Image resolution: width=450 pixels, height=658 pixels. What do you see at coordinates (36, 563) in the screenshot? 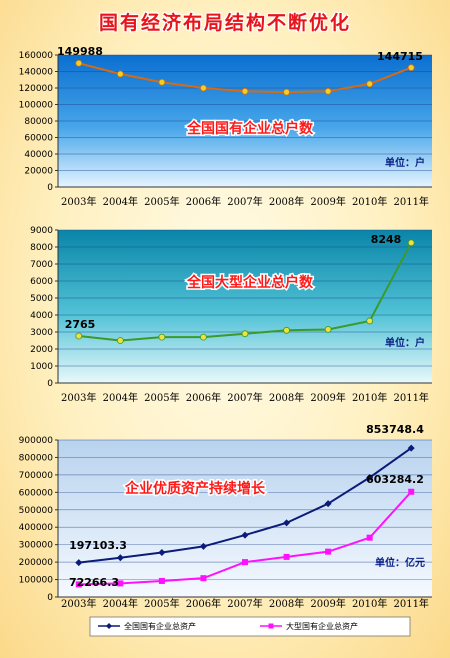
I see `y-tick-label: 200000` at bounding box center [36, 563].